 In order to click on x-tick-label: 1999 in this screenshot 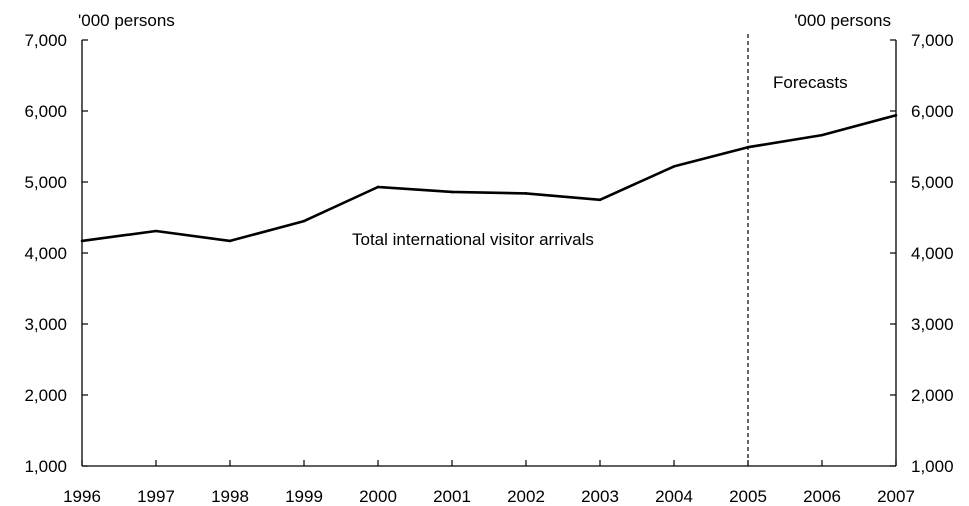, I will do `click(304, 496)`.